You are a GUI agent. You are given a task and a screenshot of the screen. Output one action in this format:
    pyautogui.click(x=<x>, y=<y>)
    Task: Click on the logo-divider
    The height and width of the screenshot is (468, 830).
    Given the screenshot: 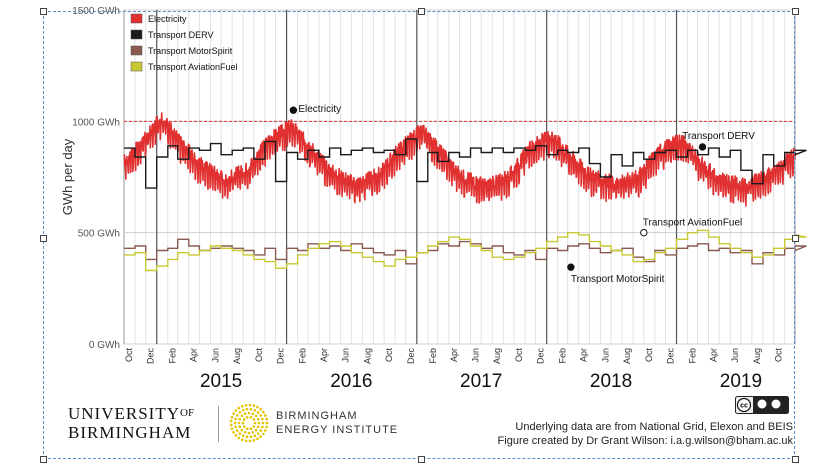 What is the action you would take?
    pyautogui.click(x=218, y=424)
    